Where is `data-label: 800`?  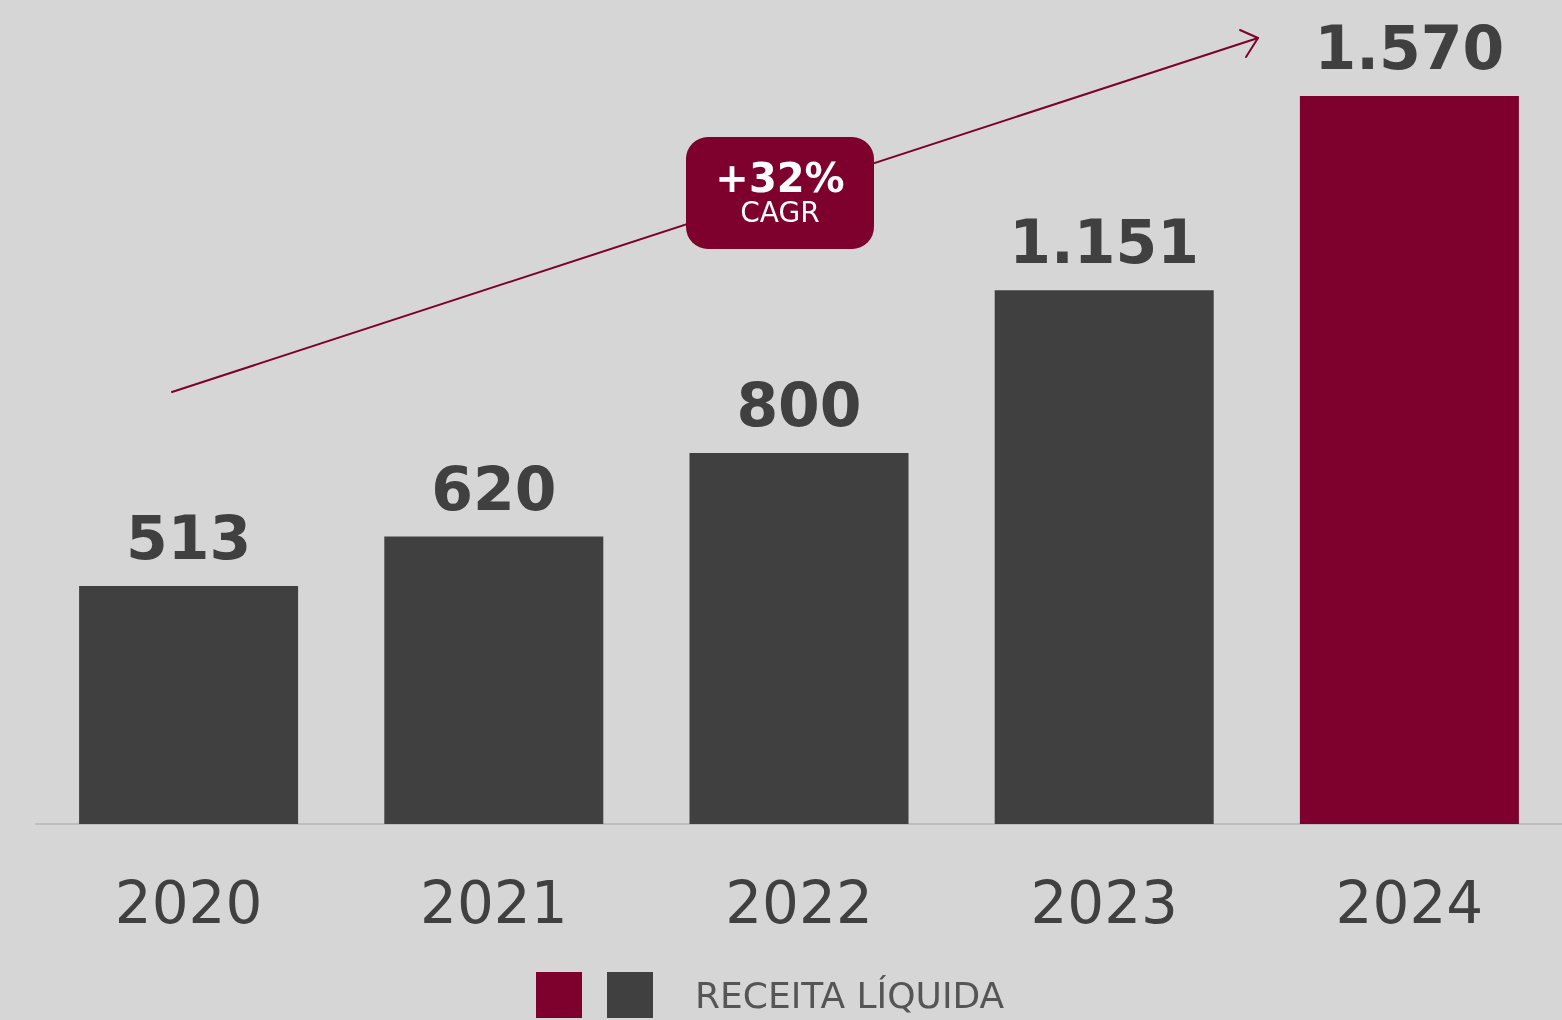 data-label: 800 is located at coordinates (799, 405).